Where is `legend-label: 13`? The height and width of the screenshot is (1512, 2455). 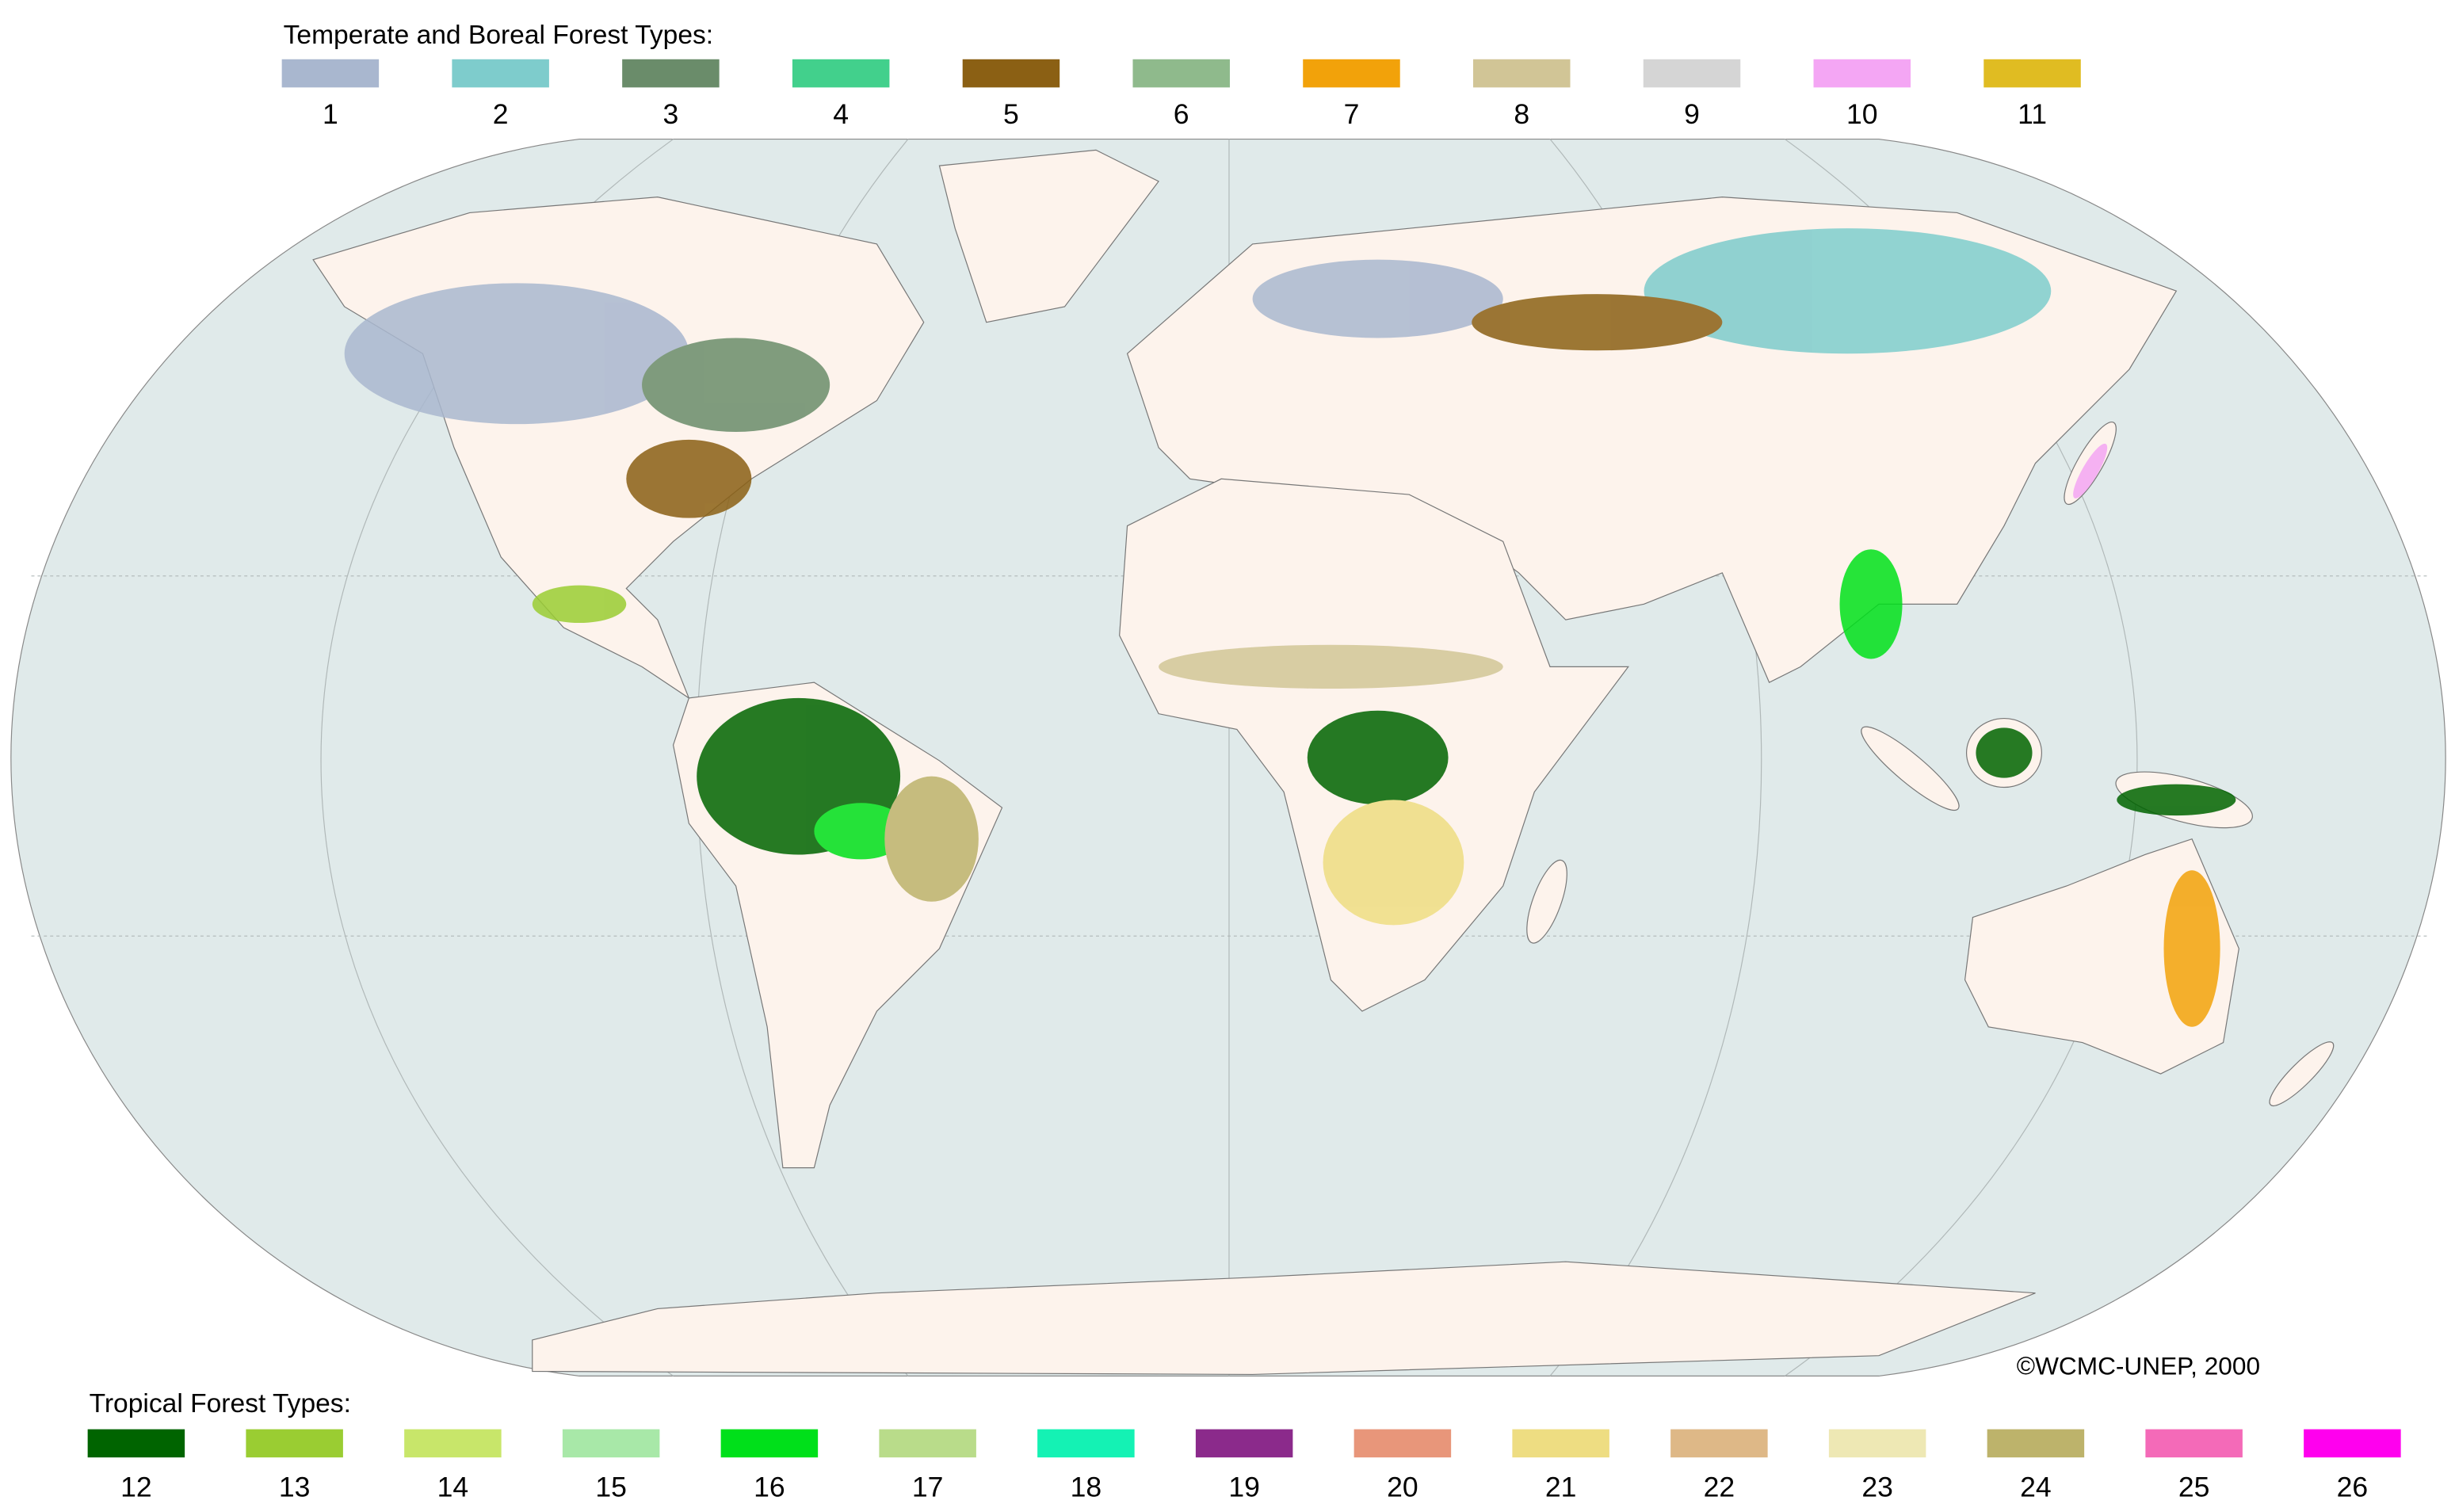
legend-label: 13 is located at coordinates (295, 1487).